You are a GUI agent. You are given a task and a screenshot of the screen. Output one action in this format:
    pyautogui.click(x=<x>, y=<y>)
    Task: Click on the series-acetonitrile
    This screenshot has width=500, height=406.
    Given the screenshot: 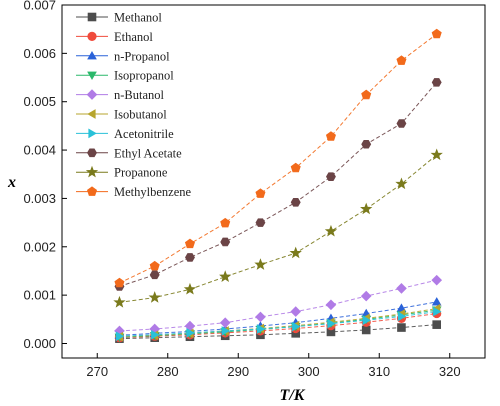 What is the action you would take?
    pyautogui.click(x=278, y=324)
    